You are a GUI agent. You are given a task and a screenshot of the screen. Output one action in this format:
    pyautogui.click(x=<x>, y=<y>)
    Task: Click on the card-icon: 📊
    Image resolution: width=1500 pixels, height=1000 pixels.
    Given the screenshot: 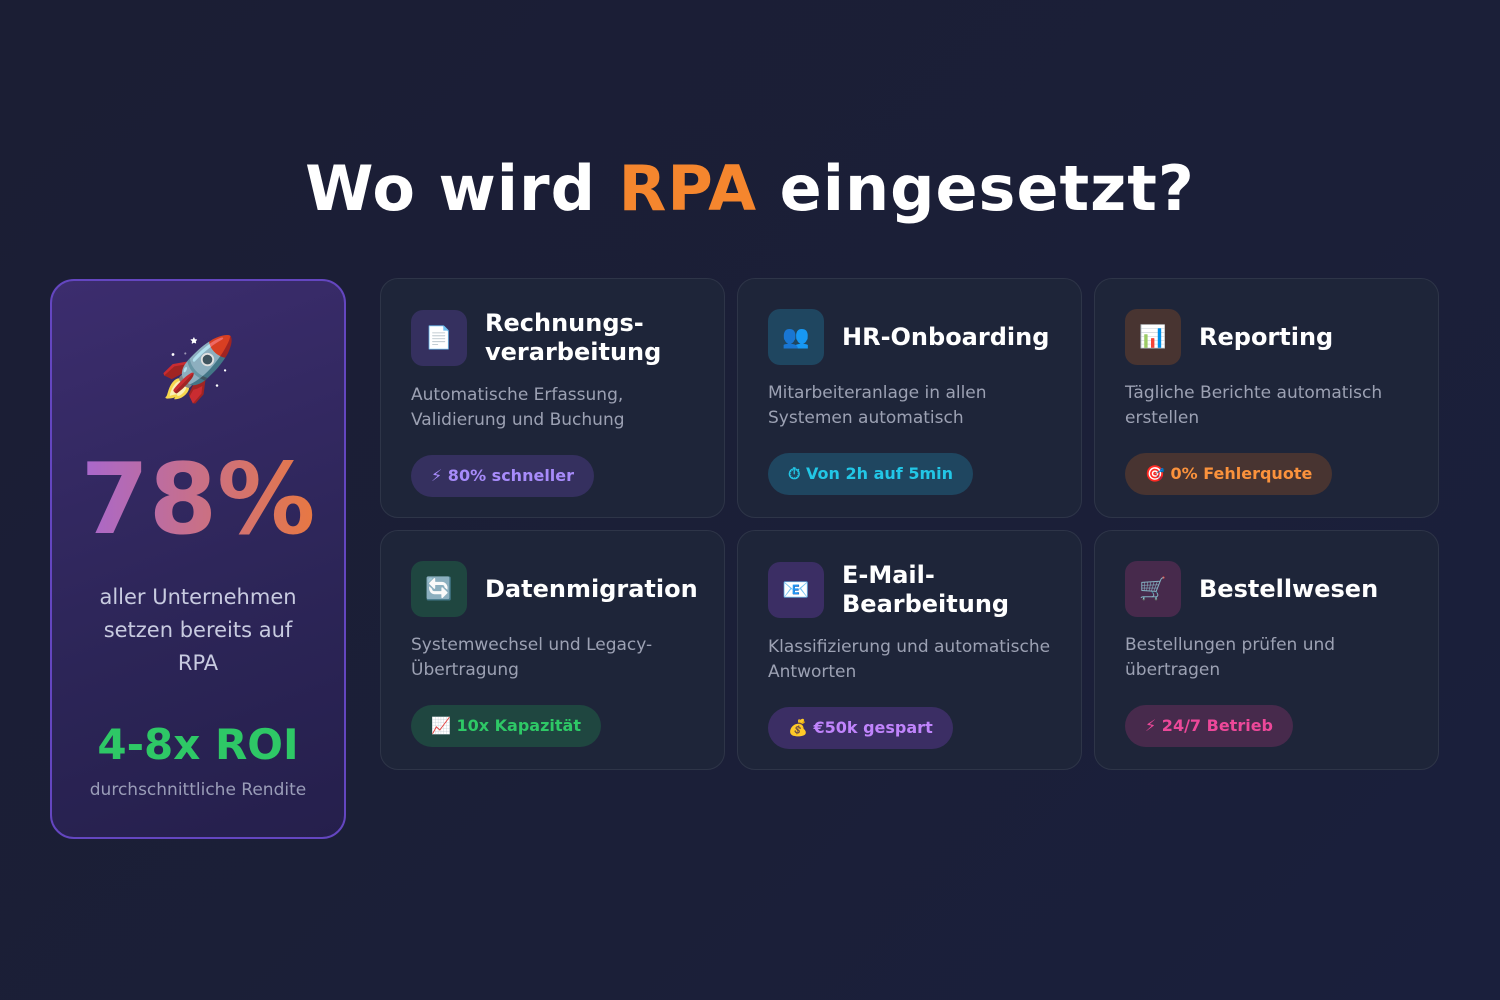 What is the action you would take?
    pyautogui.click(x=1153, y=337)
    